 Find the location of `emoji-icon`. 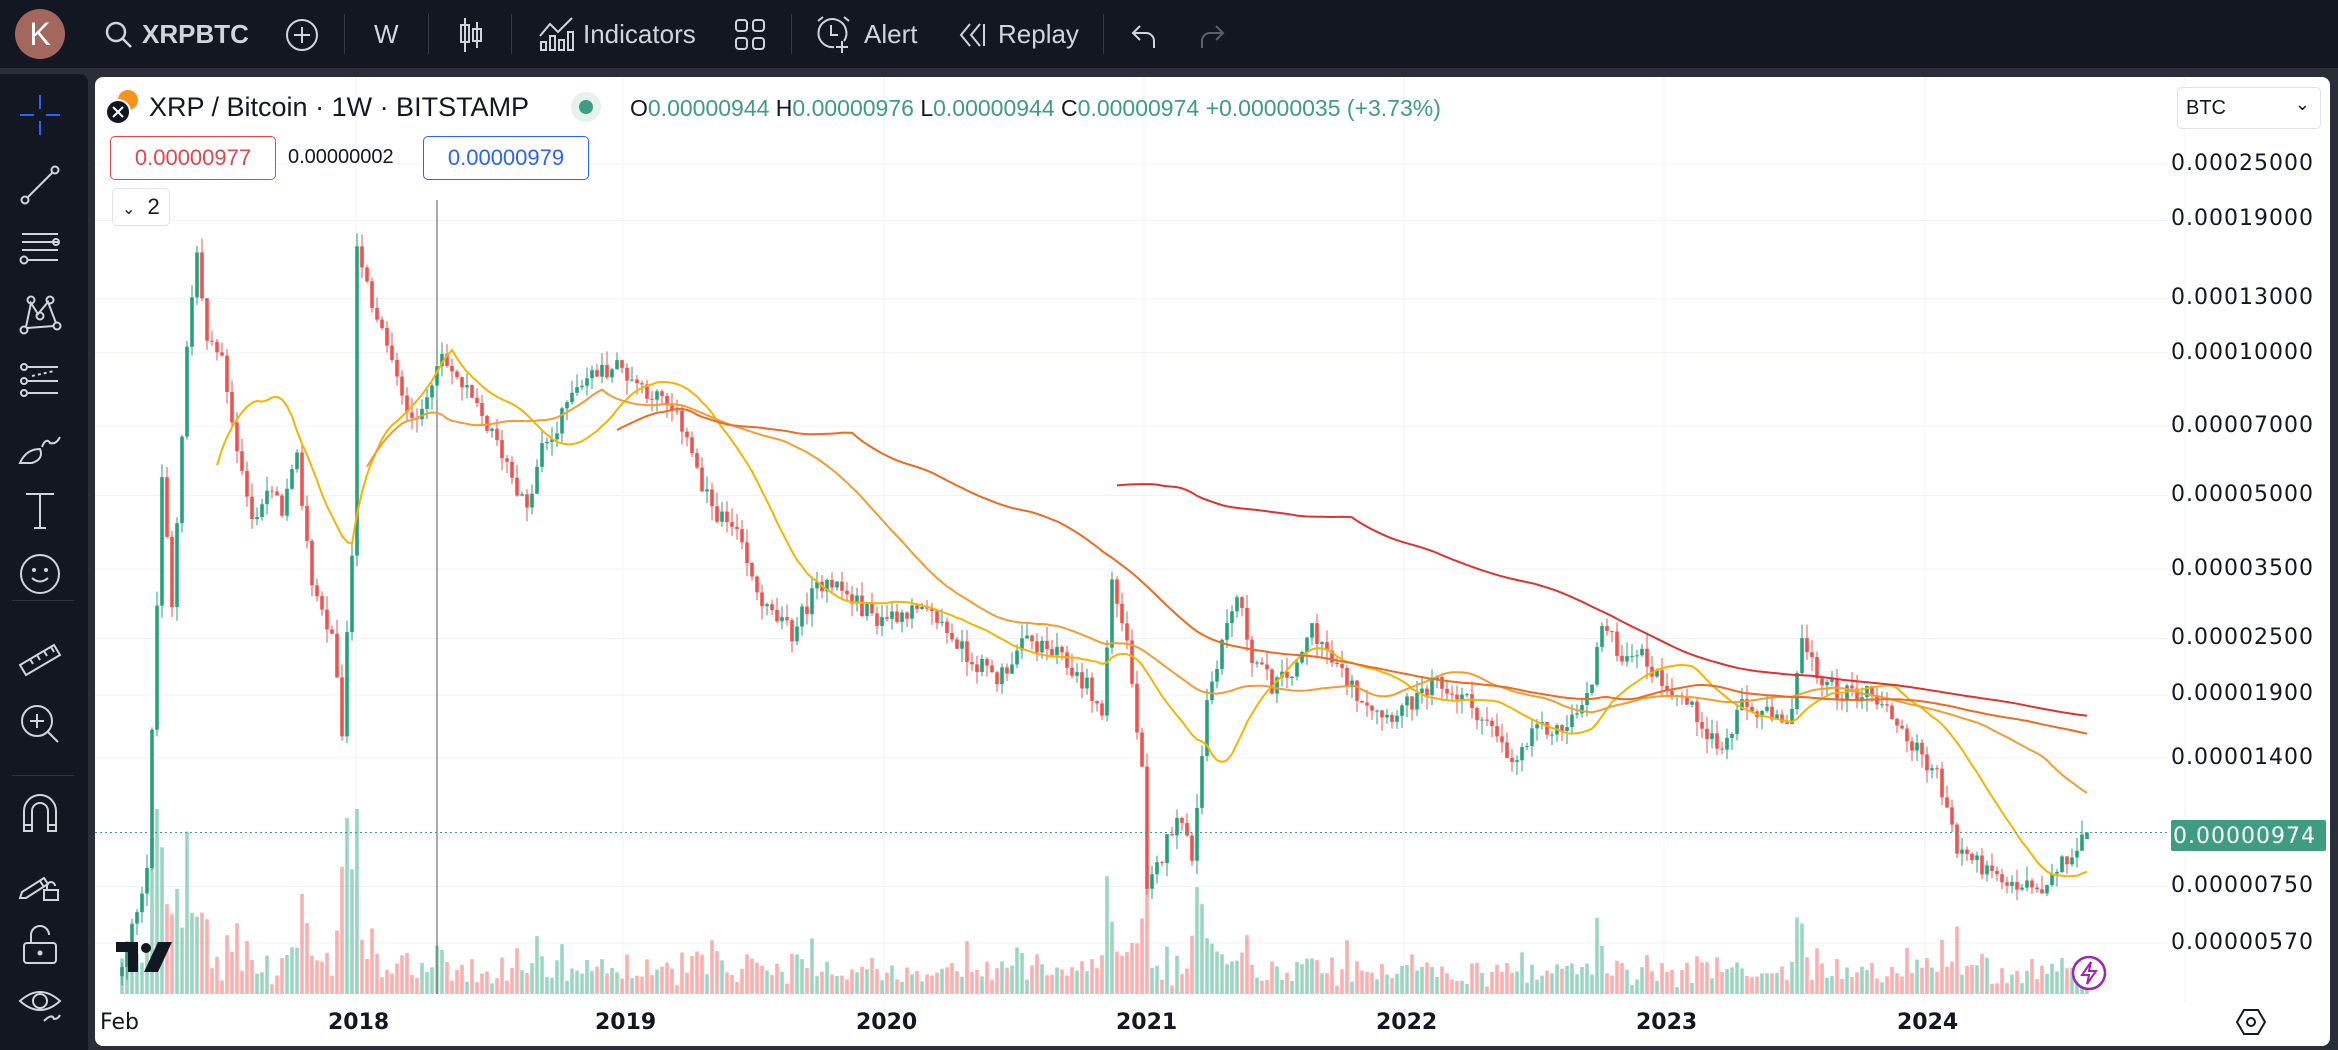

emoji-icon is located at coordinates (40, 574).